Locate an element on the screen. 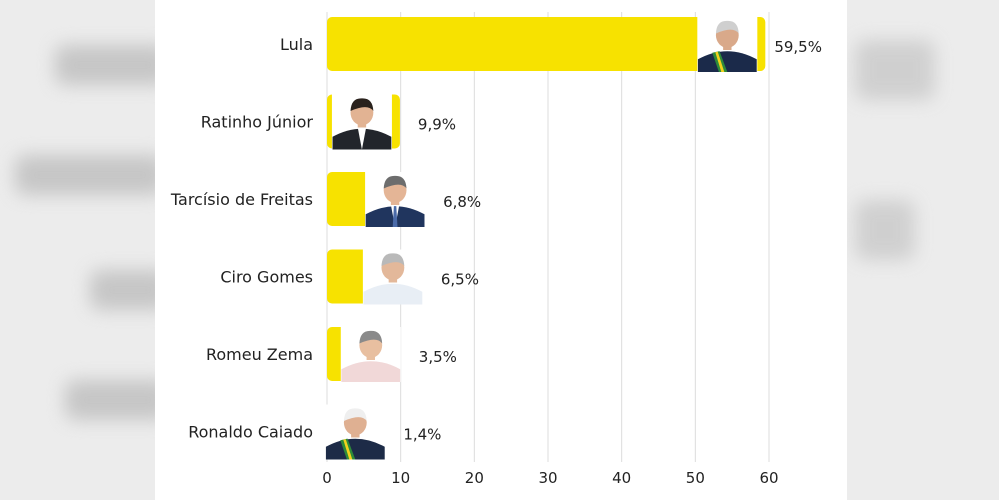 This screenshot has width=999, height=500. value-label: 9,9% is located at coordinates (437, 125).